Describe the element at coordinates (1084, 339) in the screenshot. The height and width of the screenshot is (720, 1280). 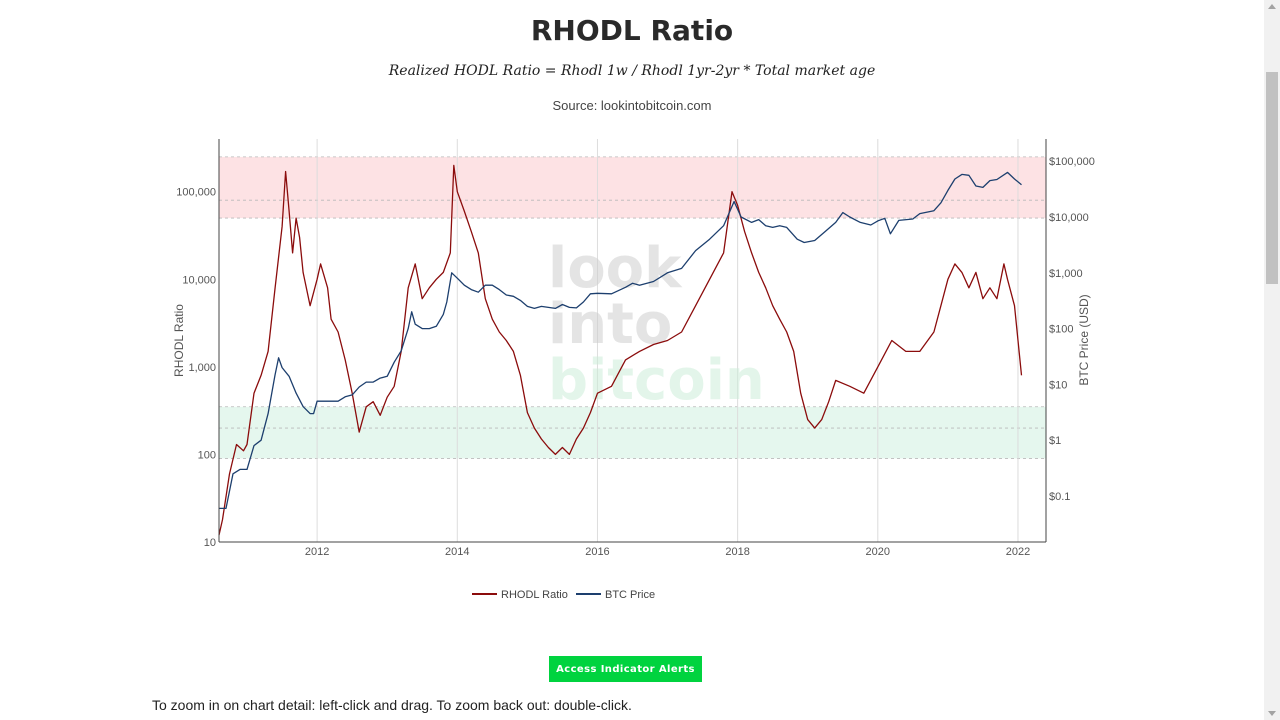
I see `y-right-axis-title: BTC Price (USD)` at that location.